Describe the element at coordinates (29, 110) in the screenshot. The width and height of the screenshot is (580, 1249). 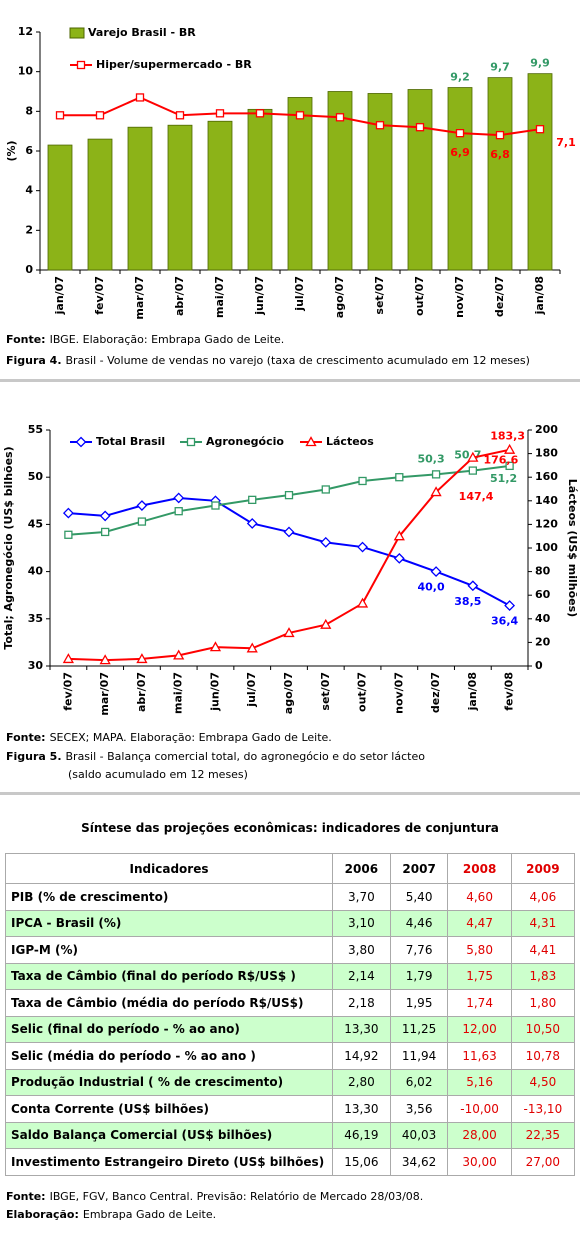
I see `y-tick-label: 8` at that location.